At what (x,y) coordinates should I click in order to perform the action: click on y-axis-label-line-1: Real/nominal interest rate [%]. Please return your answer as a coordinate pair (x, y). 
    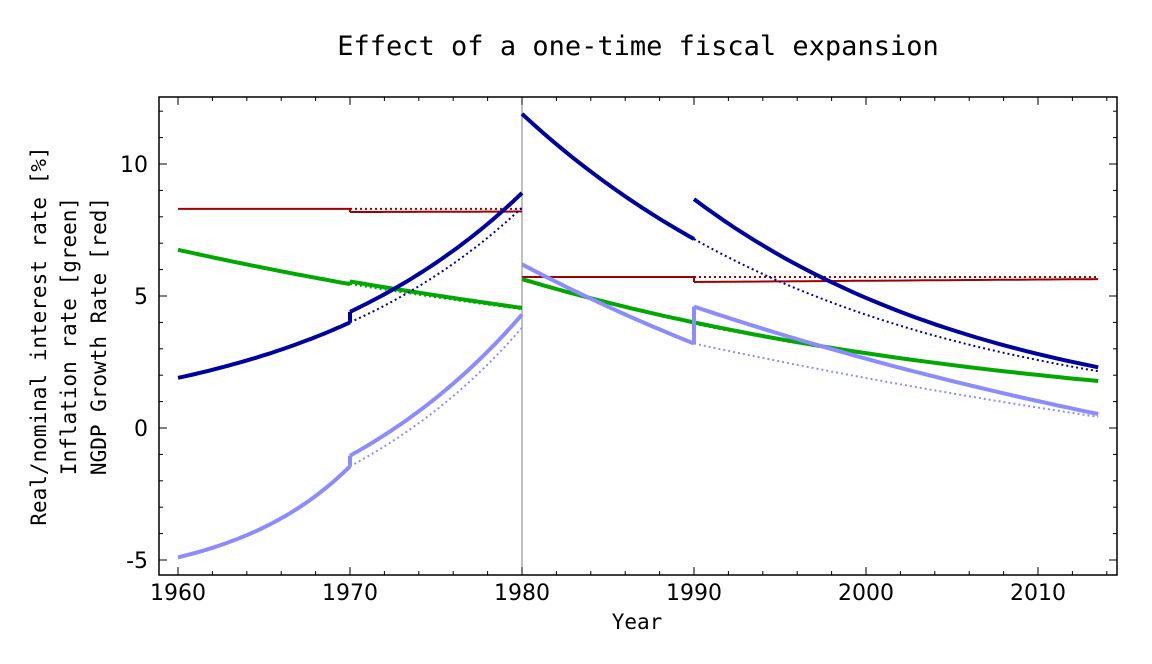
    Looking at the image, I should click on (39, 335).